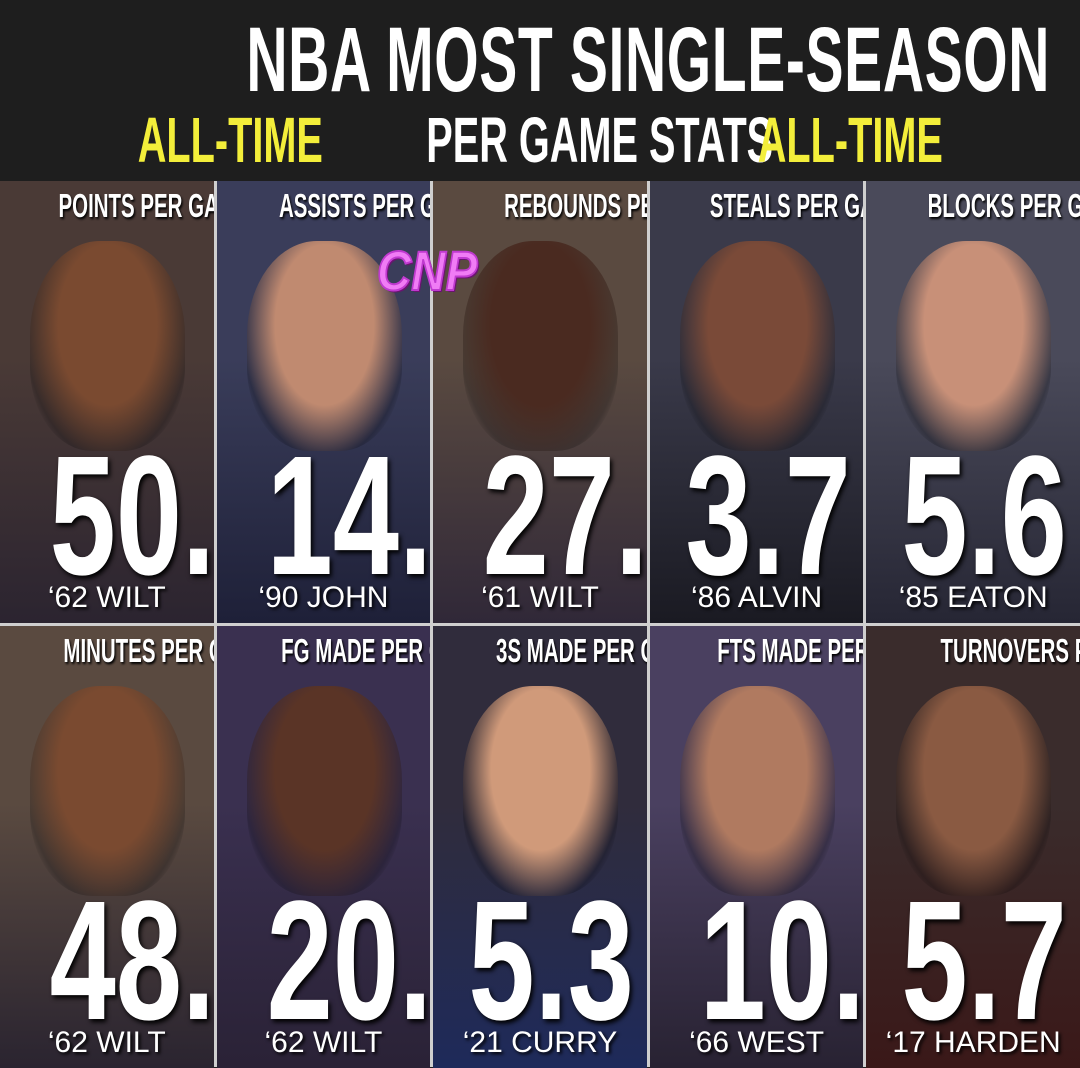 The image size is (1080, 1068). I want to click on stat-card: FTS MADE PER GAME 10.6 ‘66 WEST, so click(756, 847).